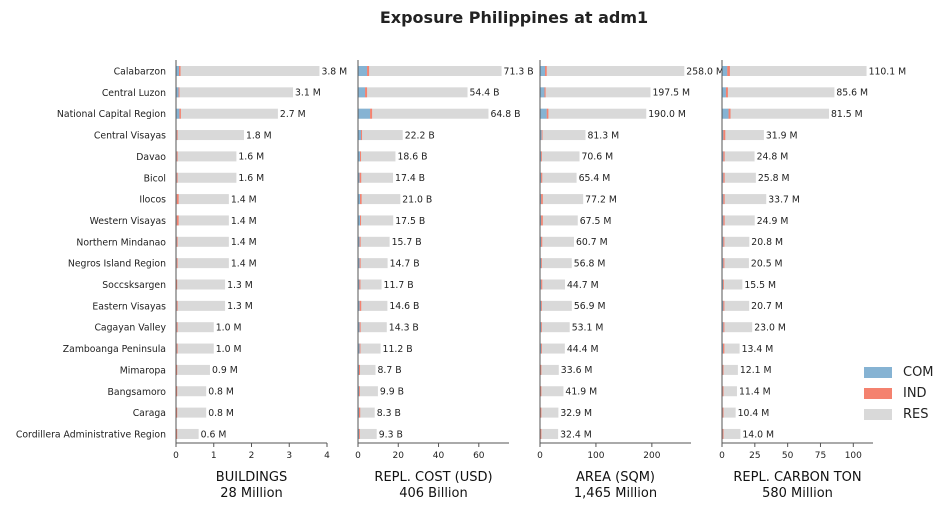  Describe the element at coordinates (595, 178) in the screenshot. I see `data-label: 65.4 M` at that location.